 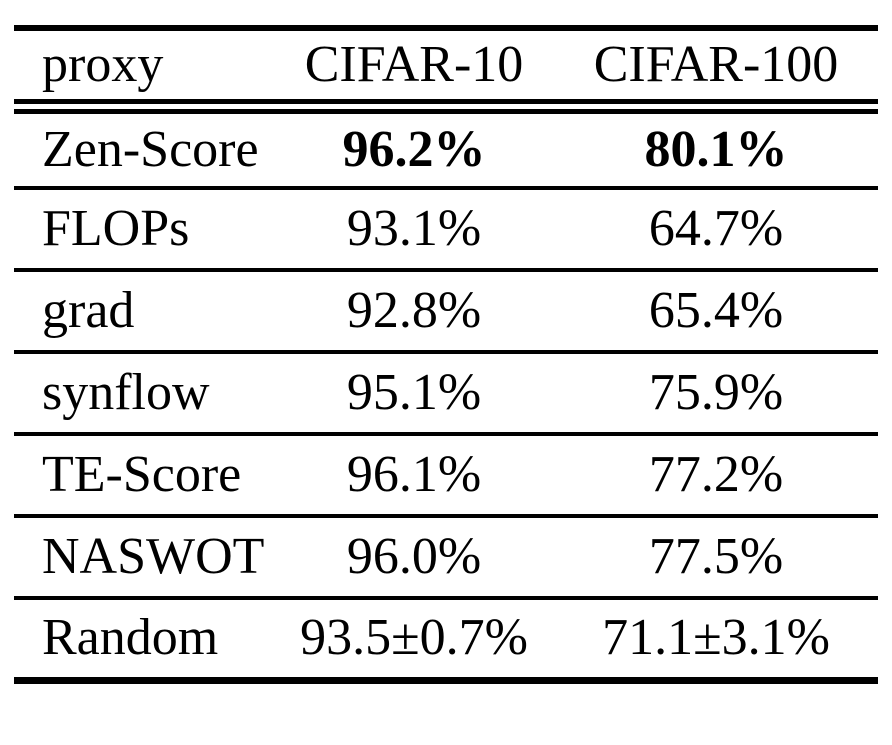 I want to click on proxy-name-cell: grad, so click(x=88, y=310).